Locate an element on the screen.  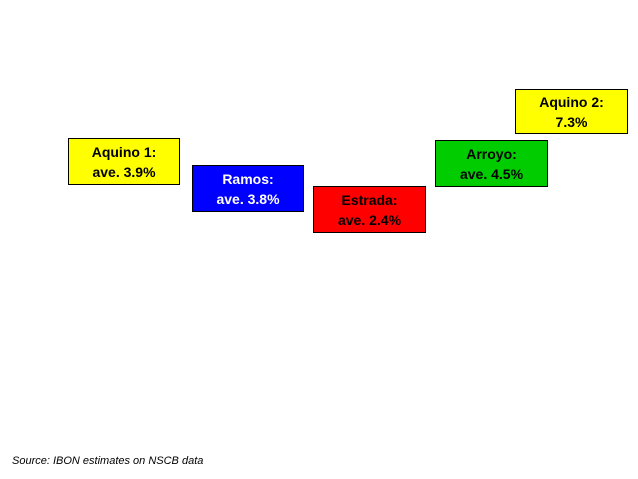
period-average-label: ave. 3.8% is located at coordinates (248, 198).